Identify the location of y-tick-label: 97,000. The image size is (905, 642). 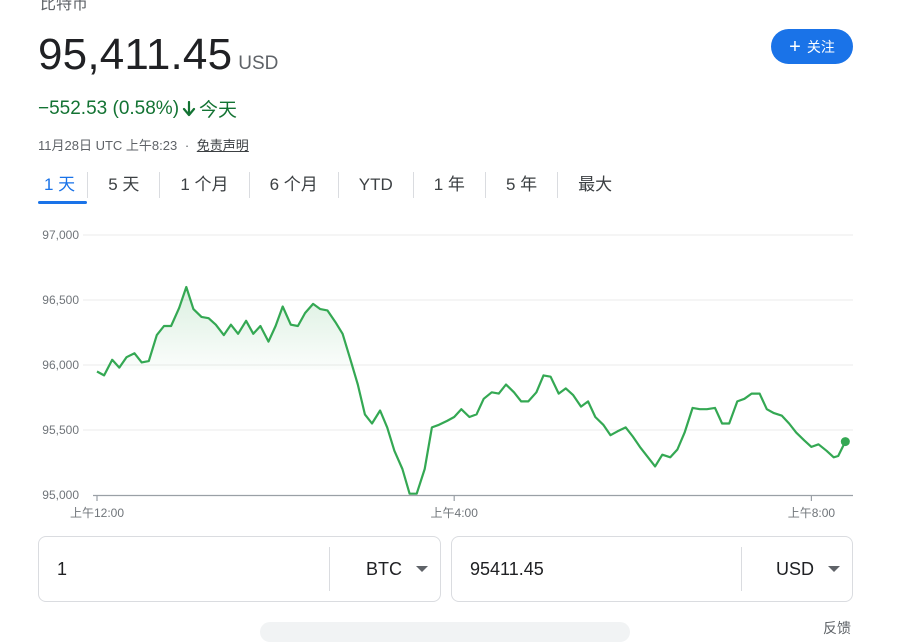
(60, 235).